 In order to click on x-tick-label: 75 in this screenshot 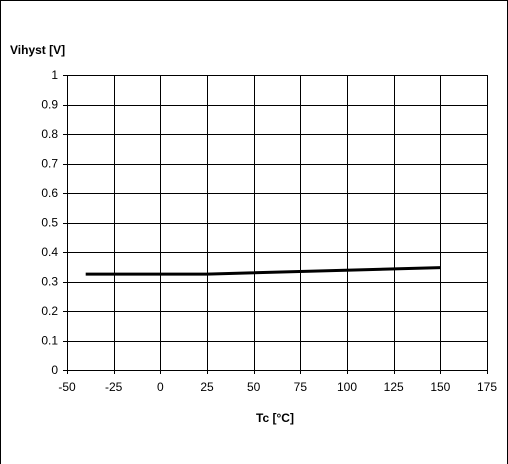, I will do `click(301, 387)`.